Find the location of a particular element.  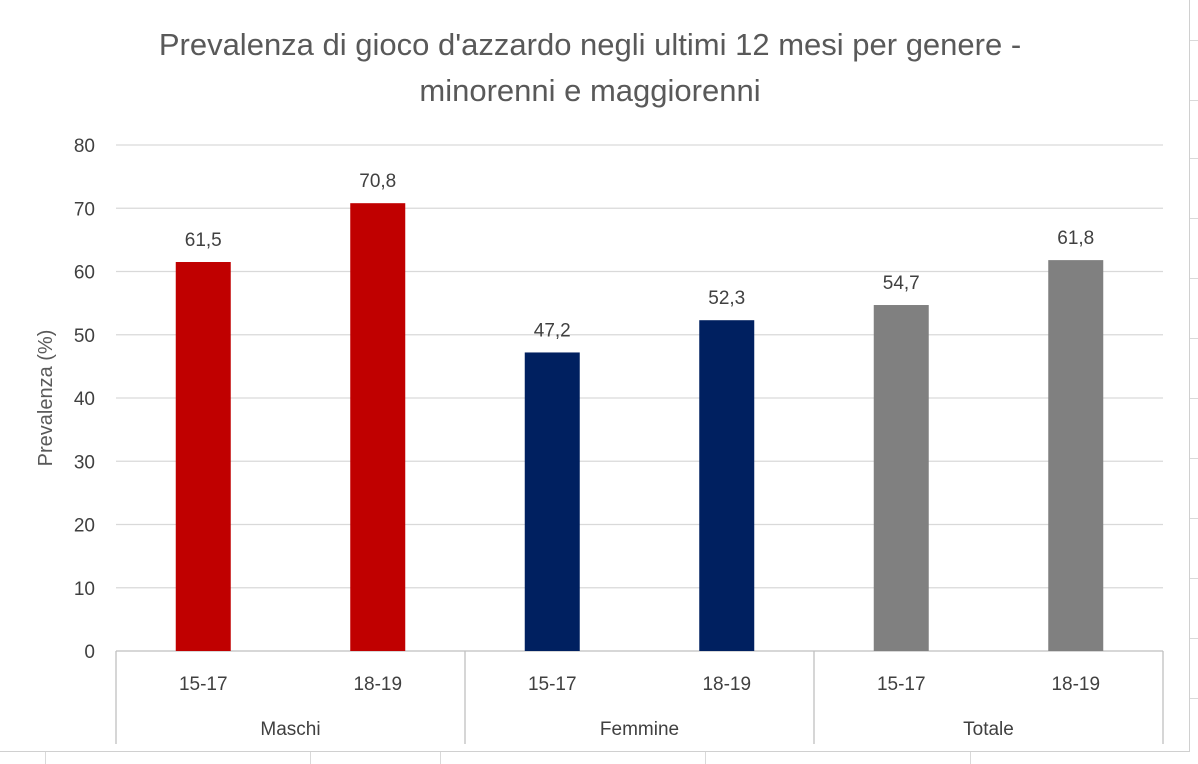

y-tick-label: 20 is located at coordinates (84, 526).